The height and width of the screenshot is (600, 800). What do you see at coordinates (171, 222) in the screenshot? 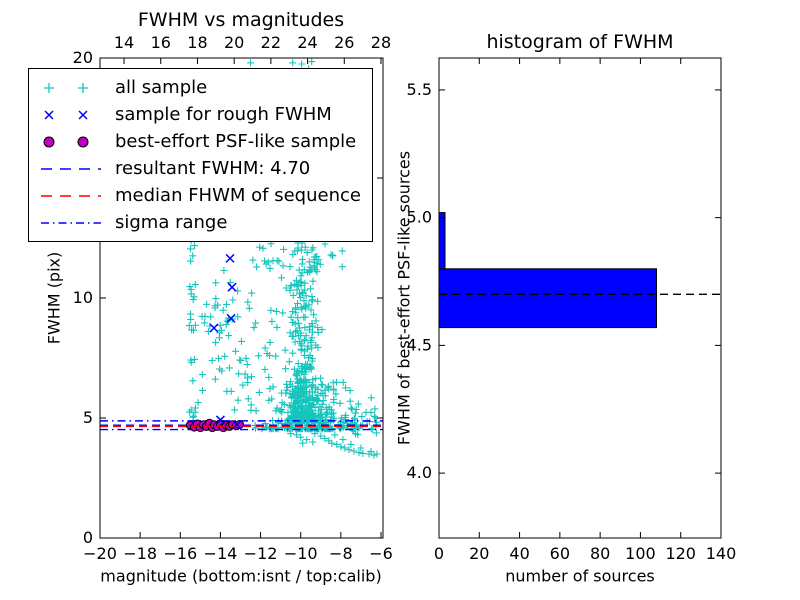
I see `legend-label: sigma range` at bounding box center [171, 222].